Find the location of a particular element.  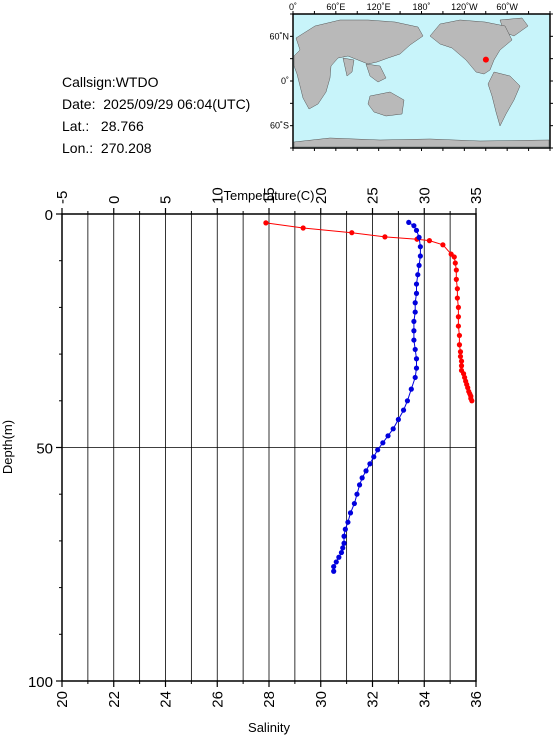

depth-axis: 0 50 100 is located at coordinates (45, 449).